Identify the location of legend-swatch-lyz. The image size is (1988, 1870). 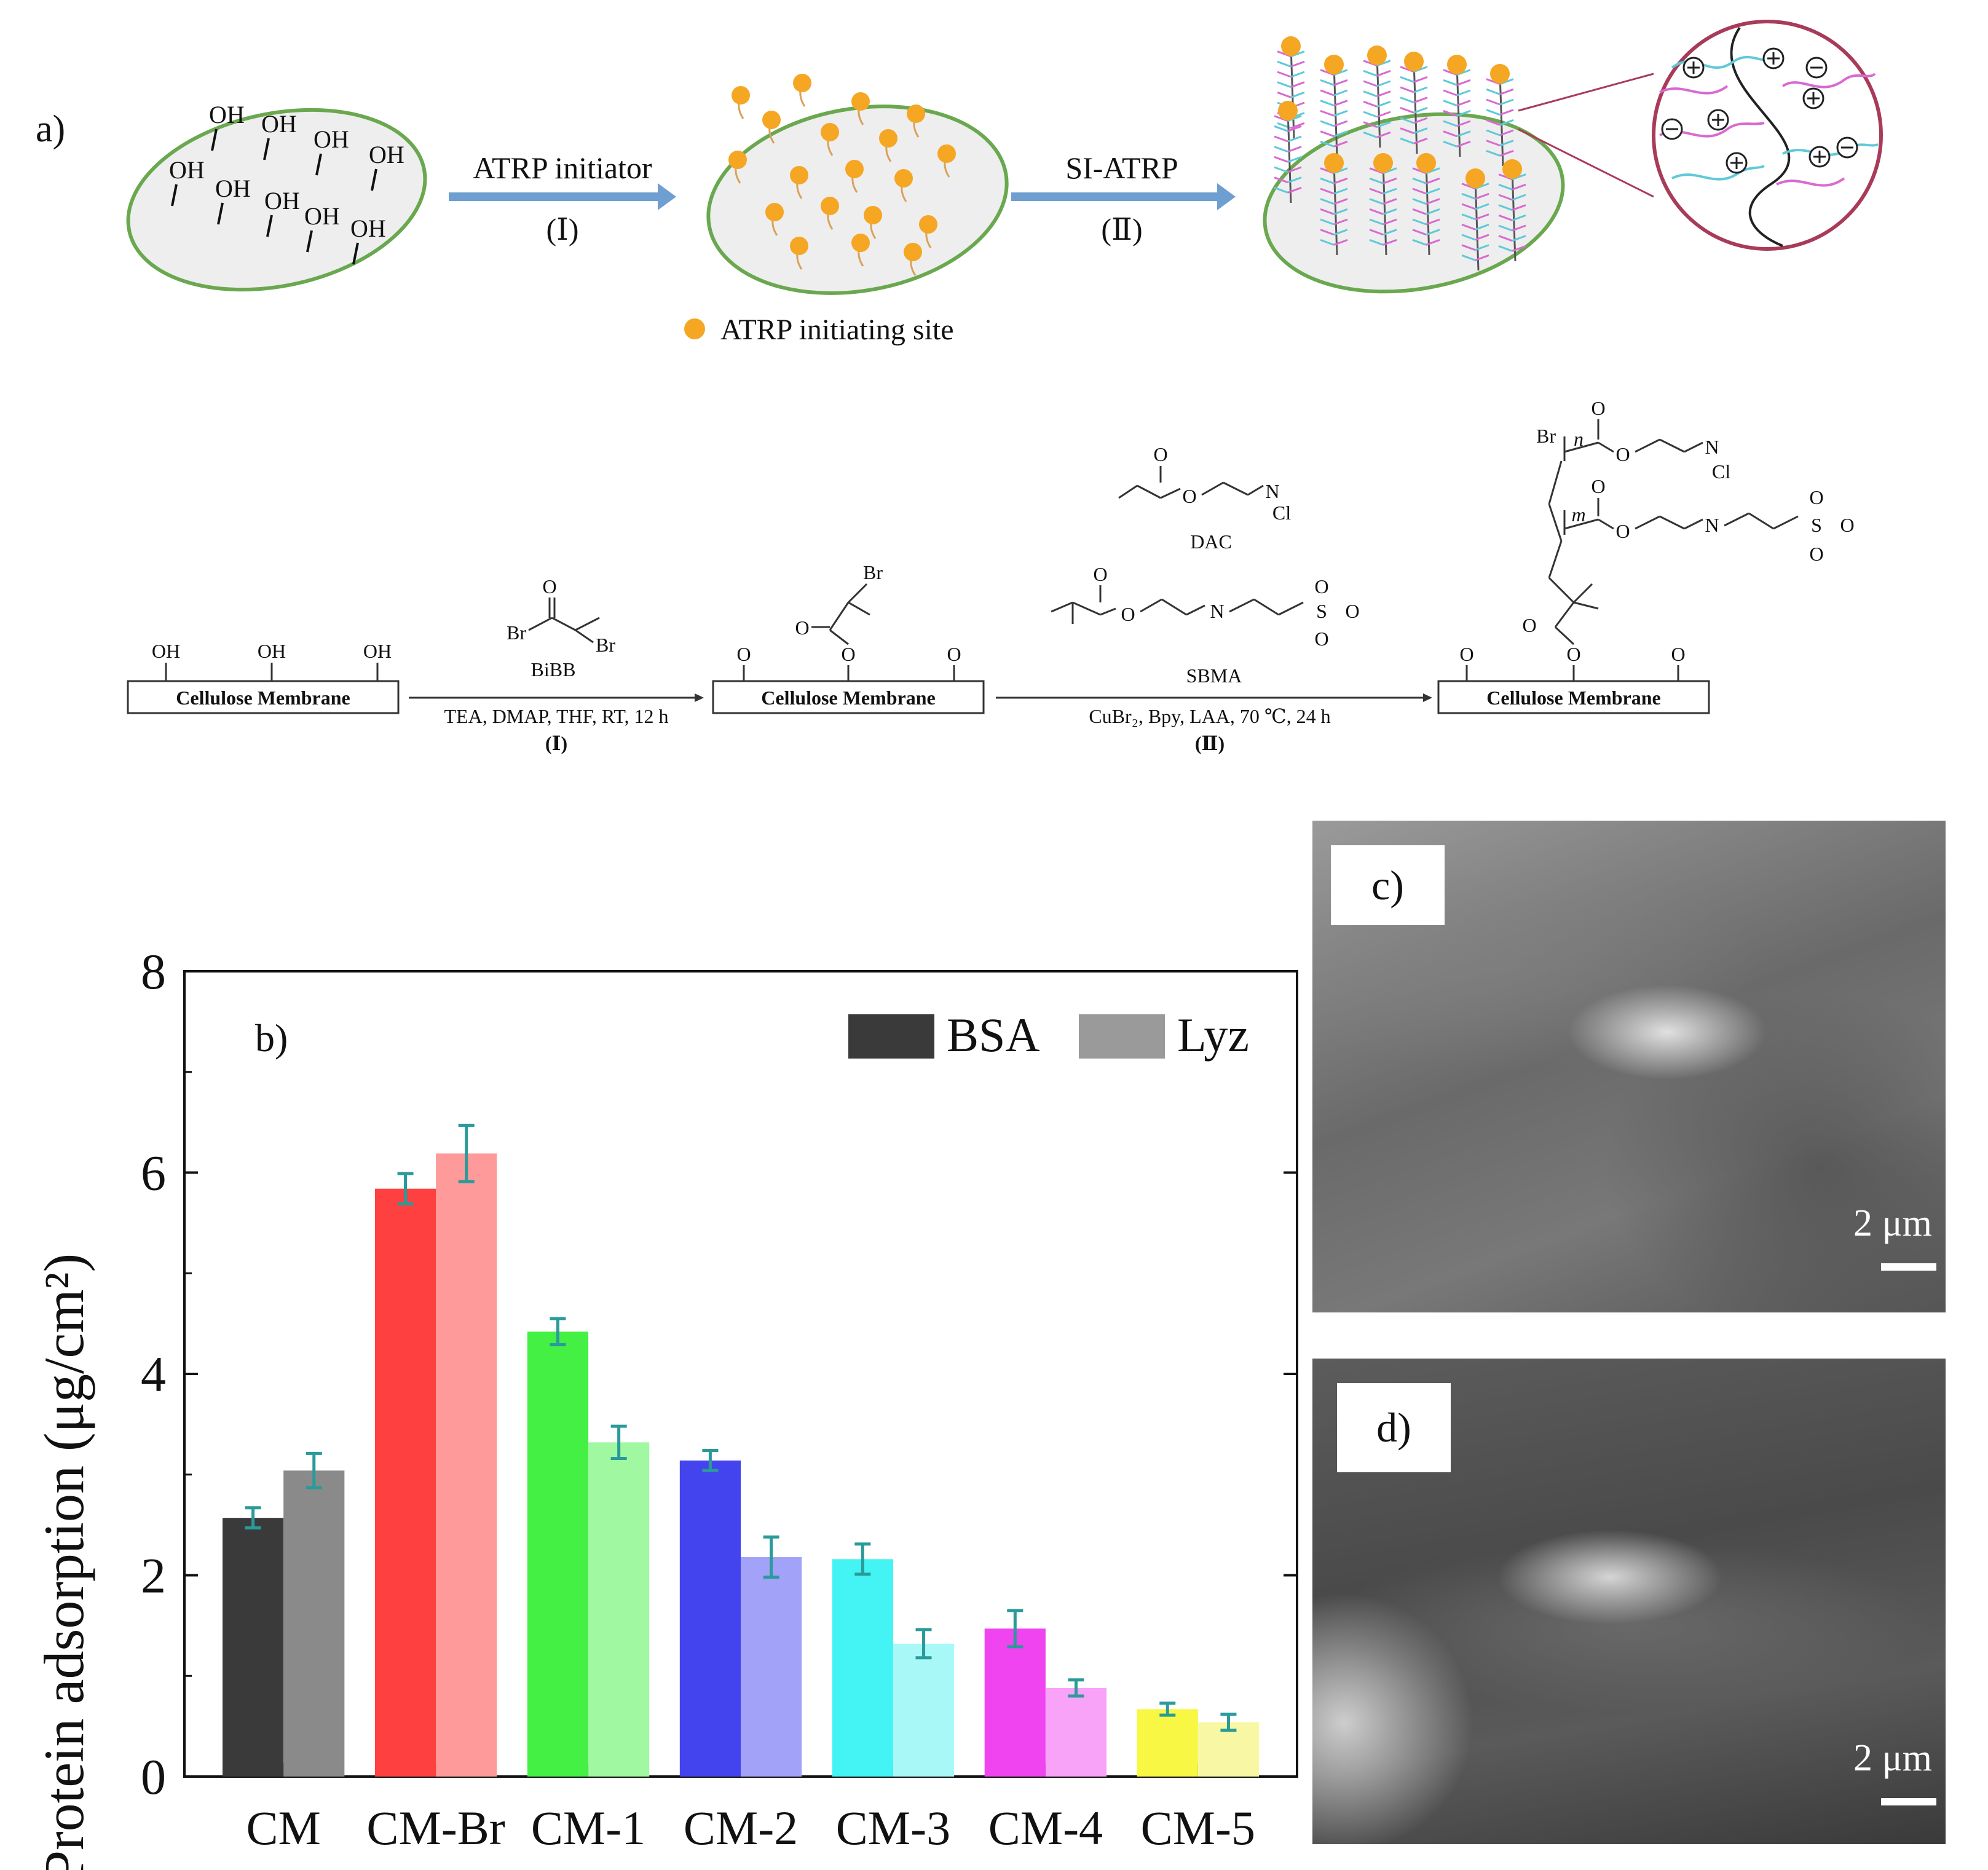
(1122, 1036).